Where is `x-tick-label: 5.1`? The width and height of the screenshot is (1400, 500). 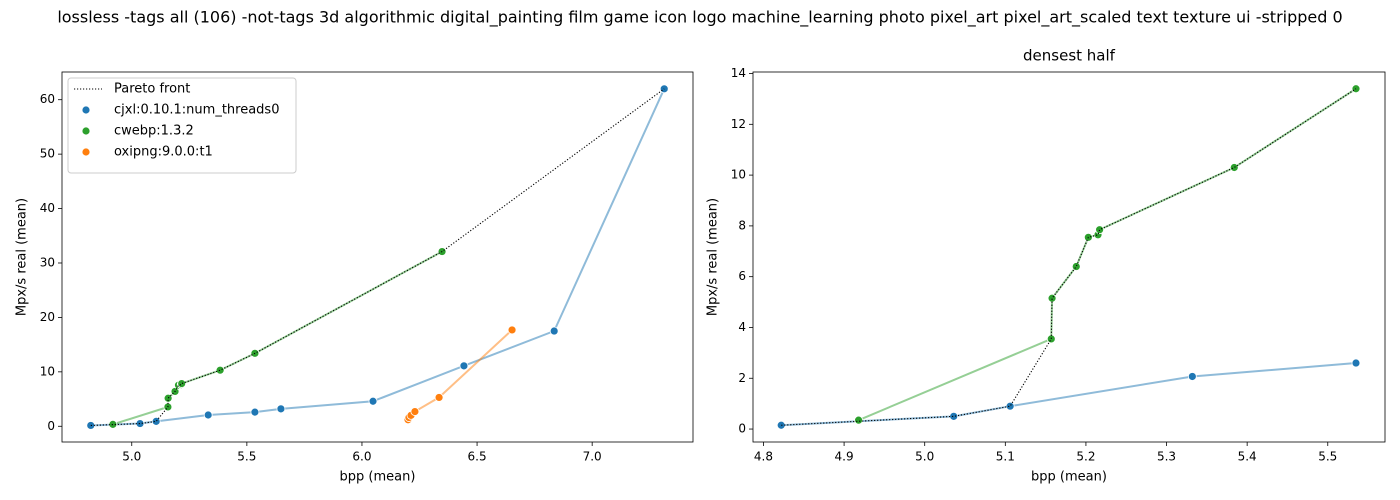 x-tick-label: 5.1 is located at coordinates (1005, 457).